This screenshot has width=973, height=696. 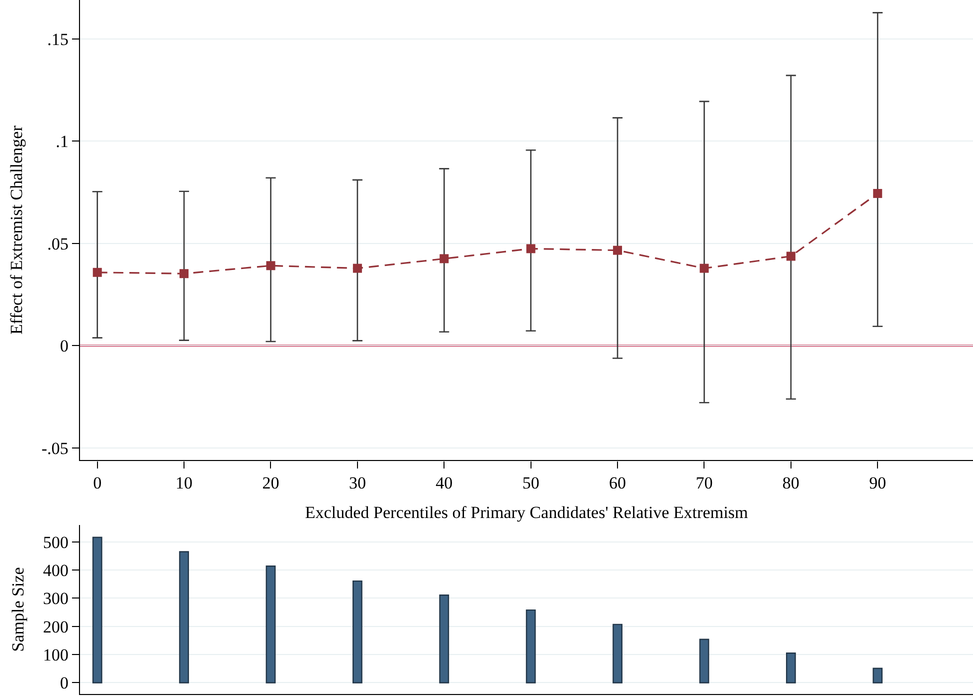 I want to click on x-tick-label: 50, so click(x=531, y=483).